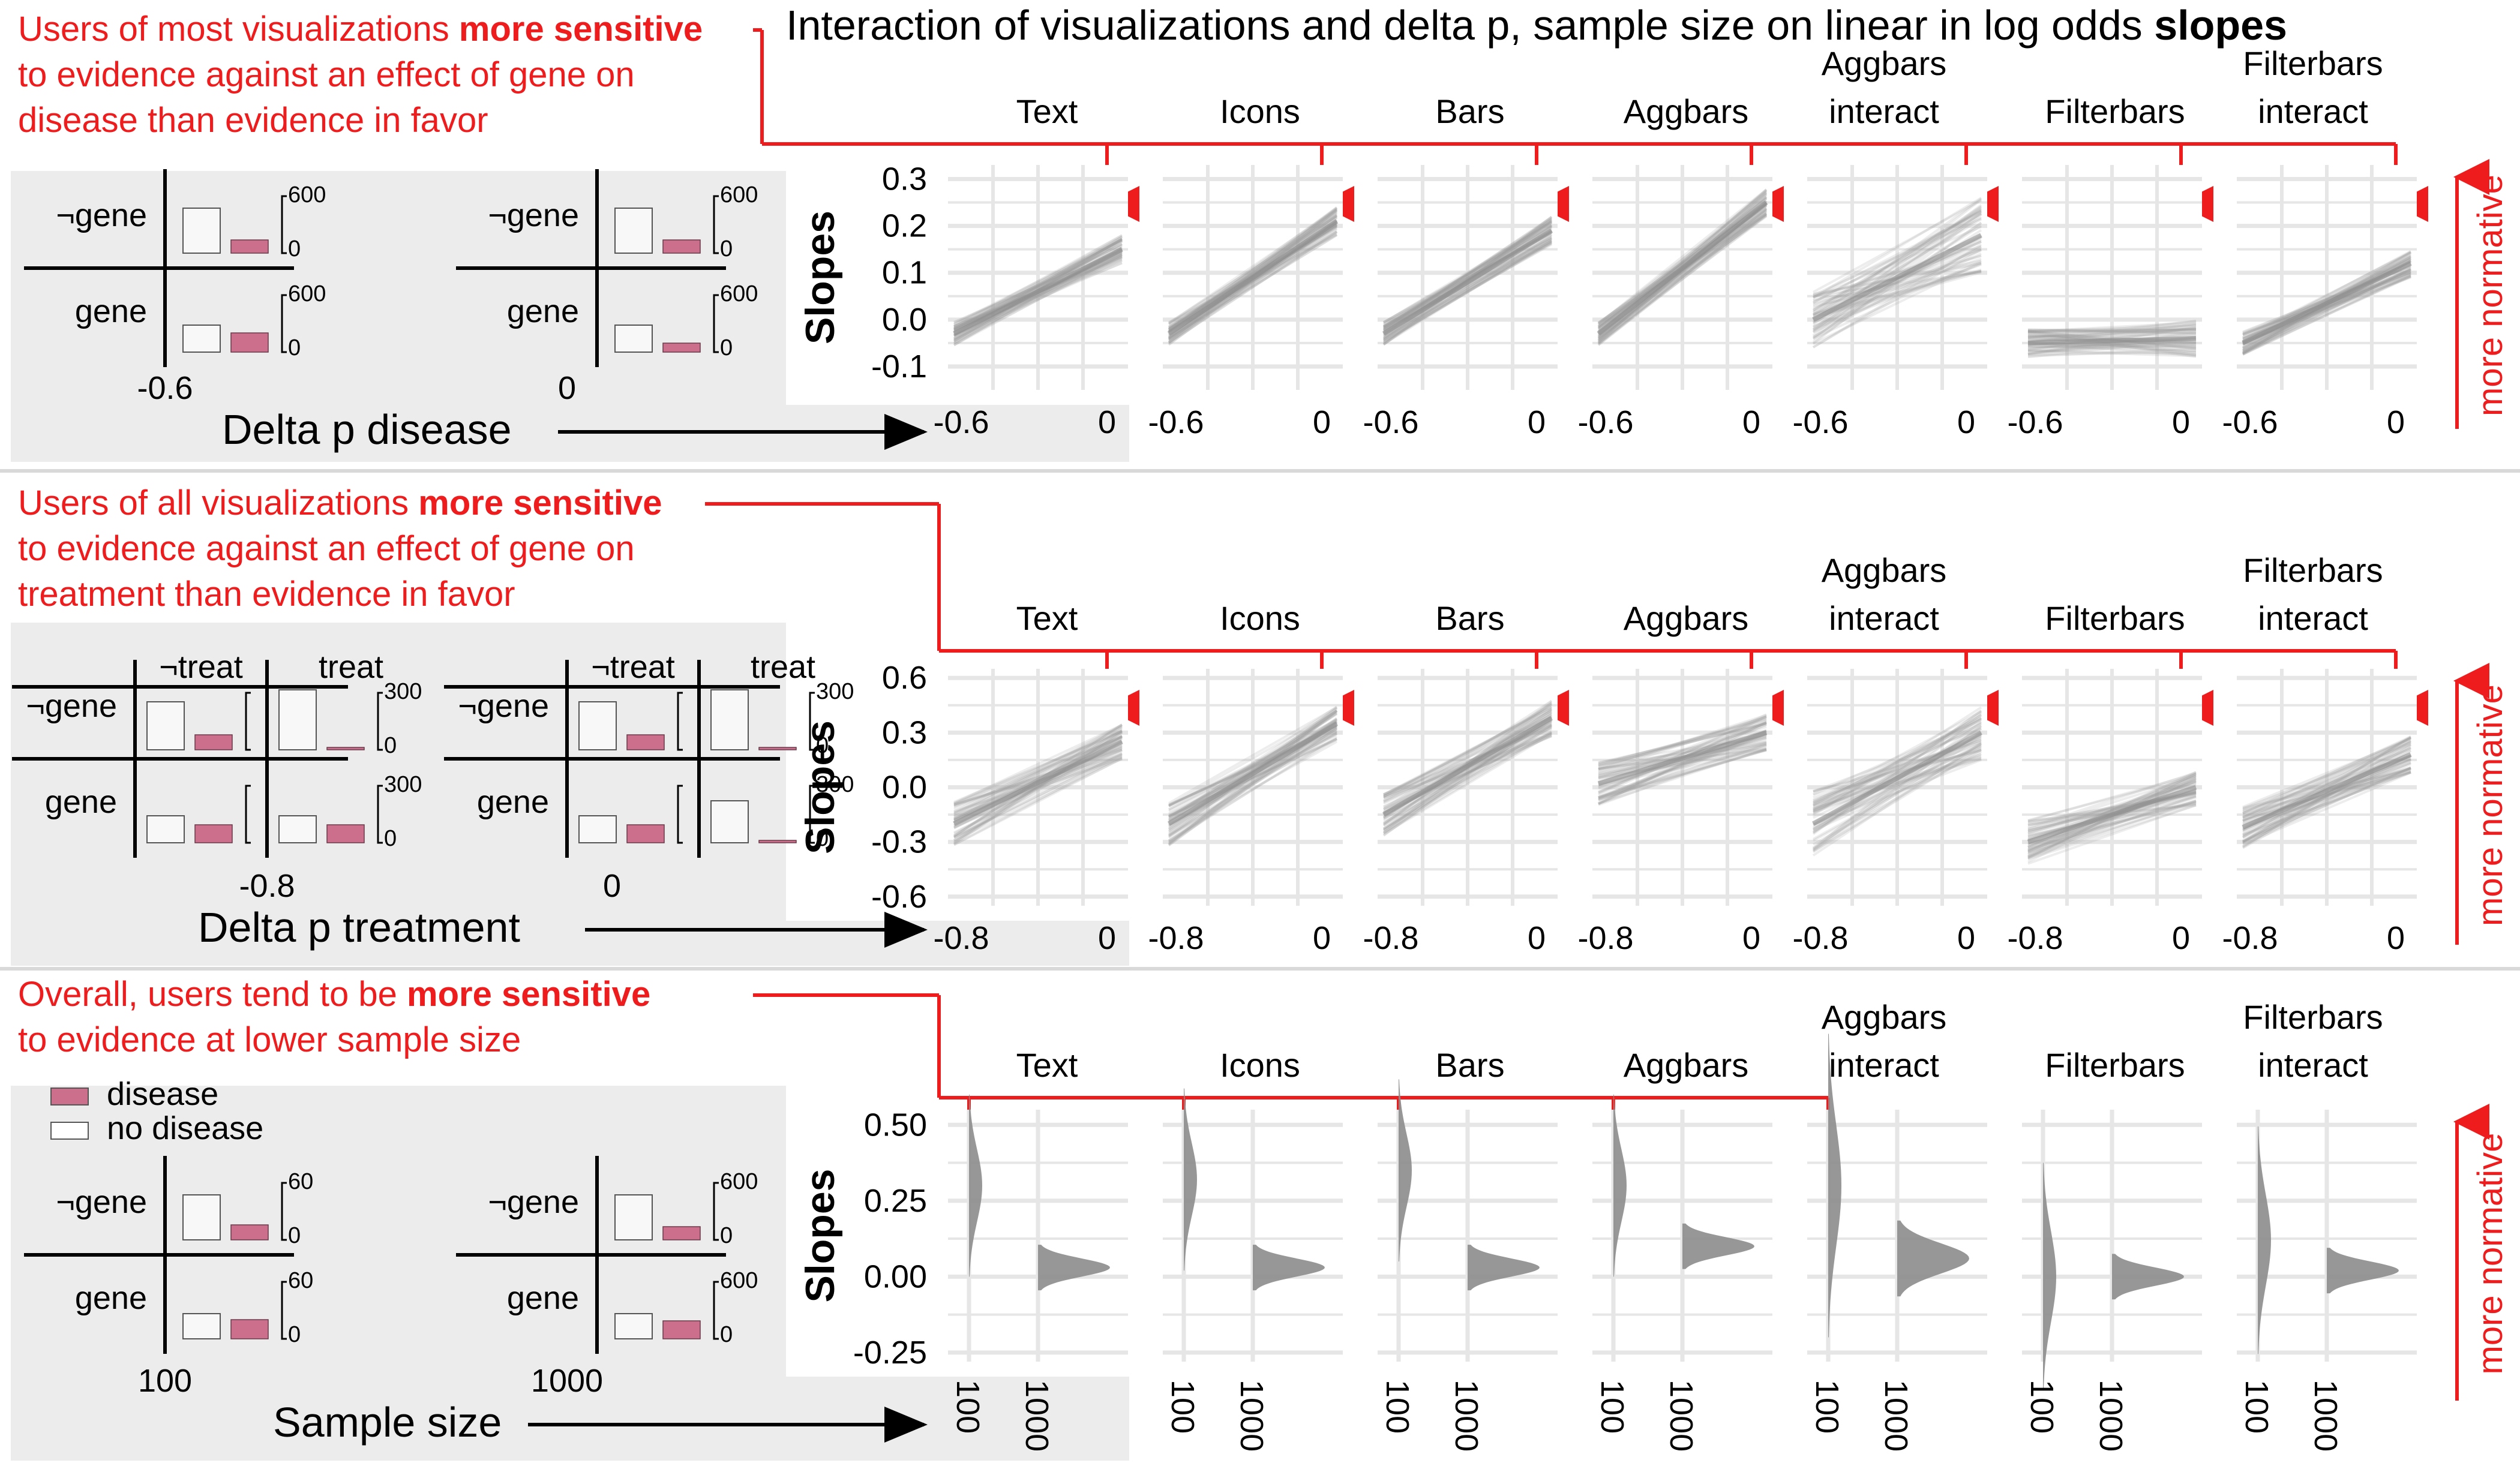 The height and width of the screenshot is (1472, 2520). I want to click on scale-bottom: 0, so click(727, 348).